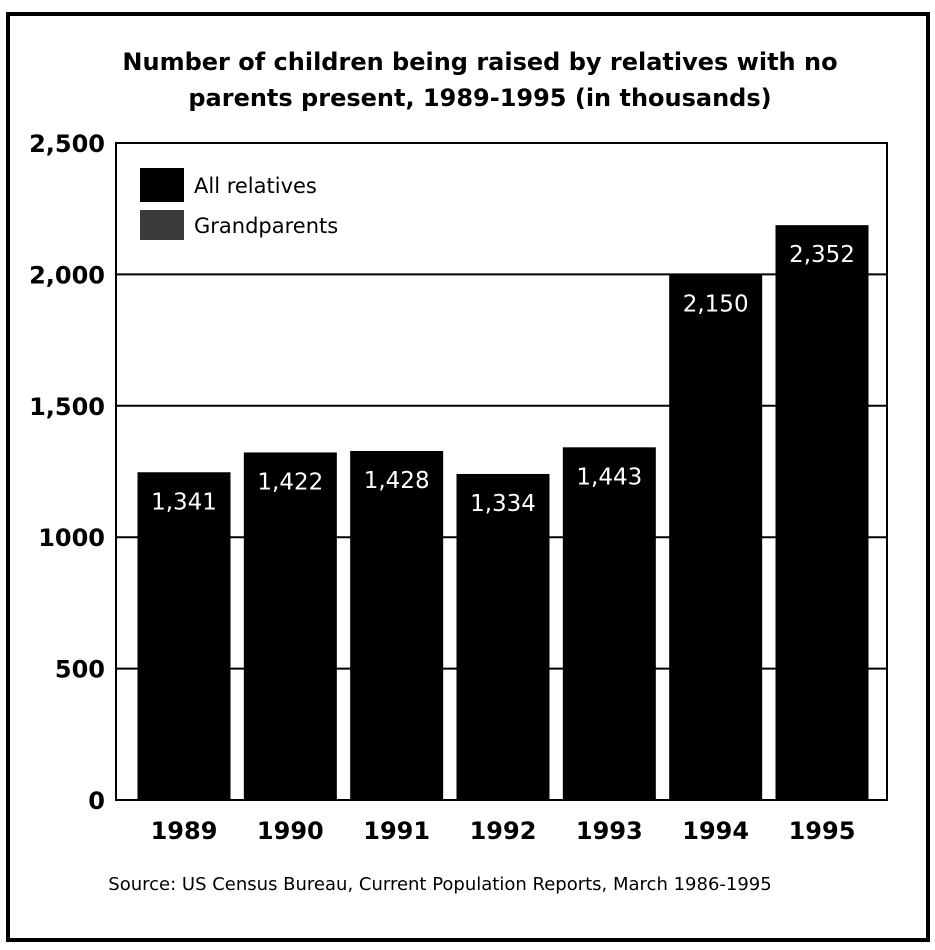  What do you see at coordinates (67, 407) in the screenshot?
I see `y-tick-label: 1,500` at bounding box center [67, 407].